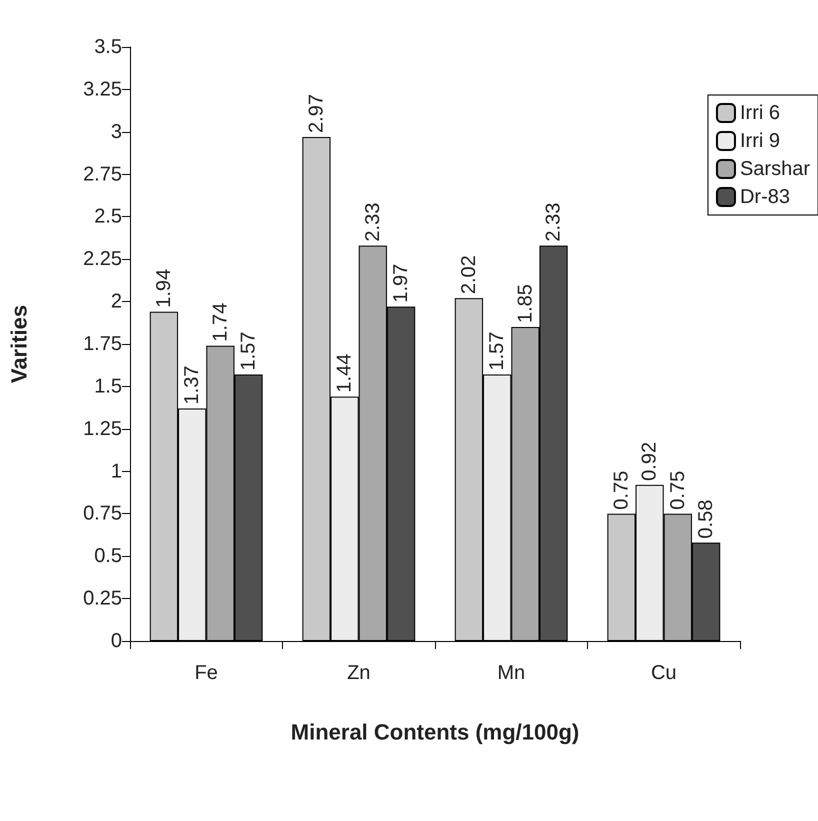 This screenshot has width=818, height=821. Describe the element at coordinates (401, 283) in the screenshot. I see `data-label: 1.97` at that location.